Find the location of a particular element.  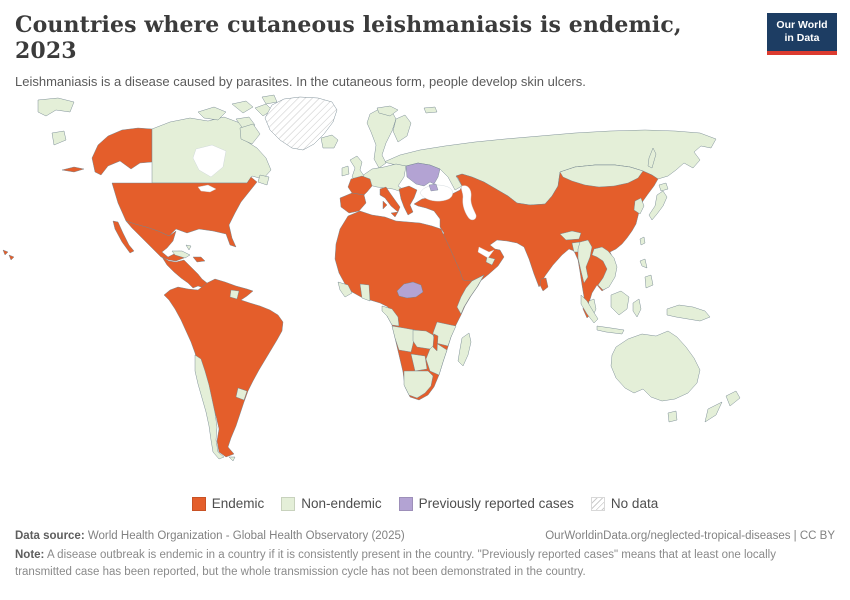

footnote-label: Note: is located at coordinates (30, 555).